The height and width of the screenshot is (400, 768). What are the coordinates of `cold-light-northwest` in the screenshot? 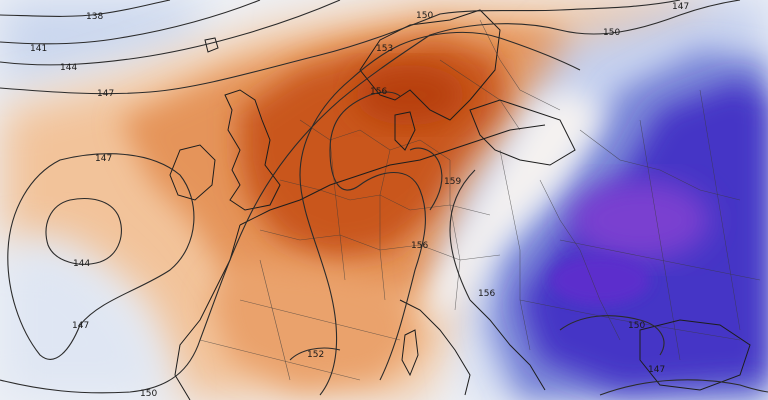 It's located at (105, 45).